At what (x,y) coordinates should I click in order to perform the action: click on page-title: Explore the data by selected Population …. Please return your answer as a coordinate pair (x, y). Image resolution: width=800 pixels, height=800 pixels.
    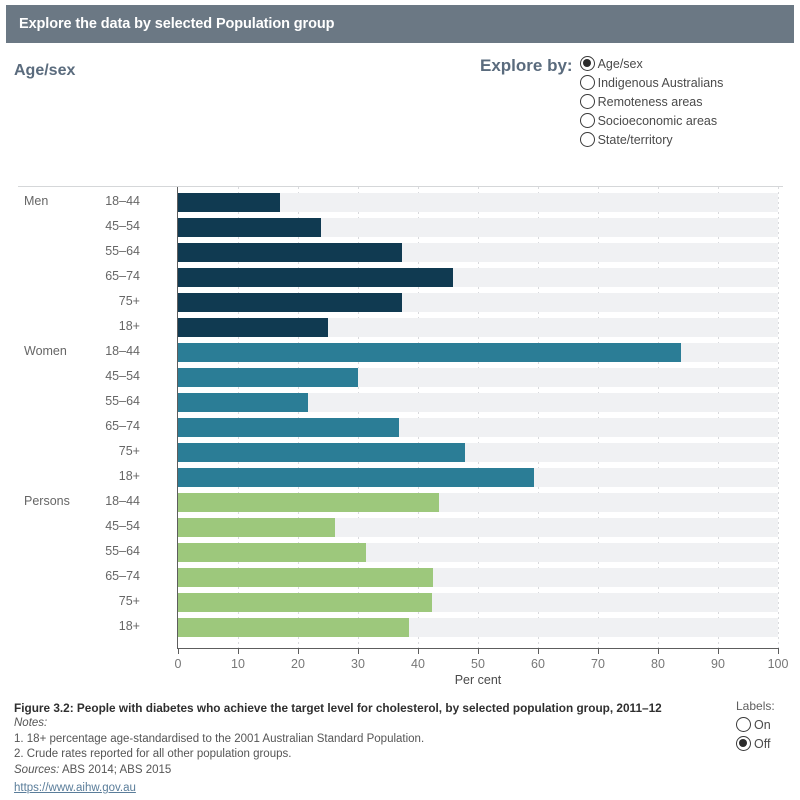
    Looking at the image, I should click on (177, 24).